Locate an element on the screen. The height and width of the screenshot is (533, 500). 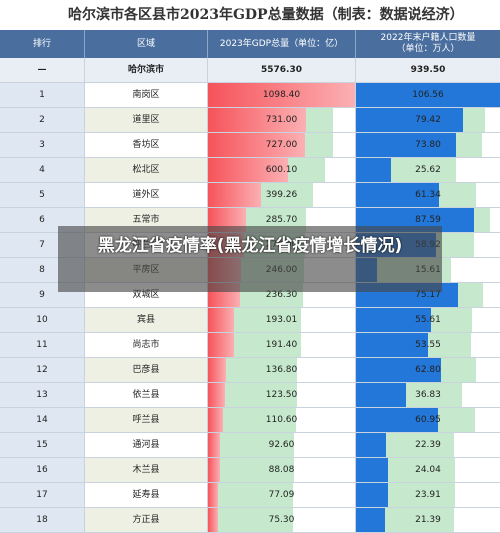
rank-cell: 11 is located at coordinates (42, 345).